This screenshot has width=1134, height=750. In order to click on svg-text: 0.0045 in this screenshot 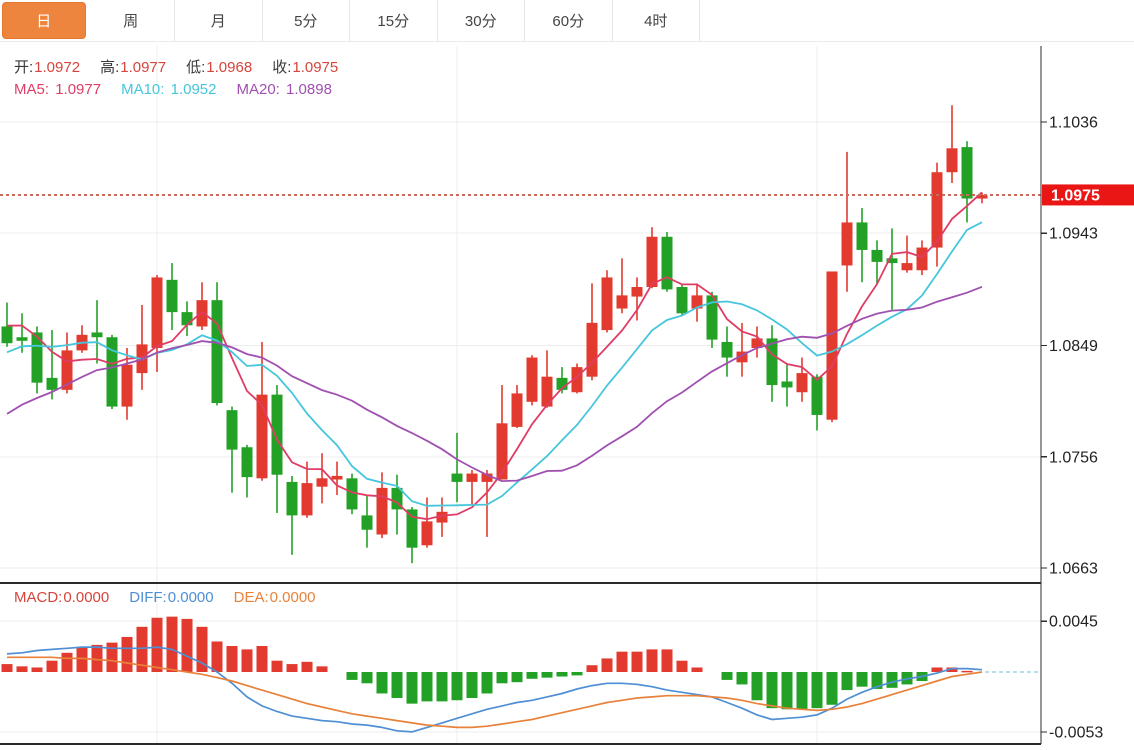, I will do `click(1073, 622)`.